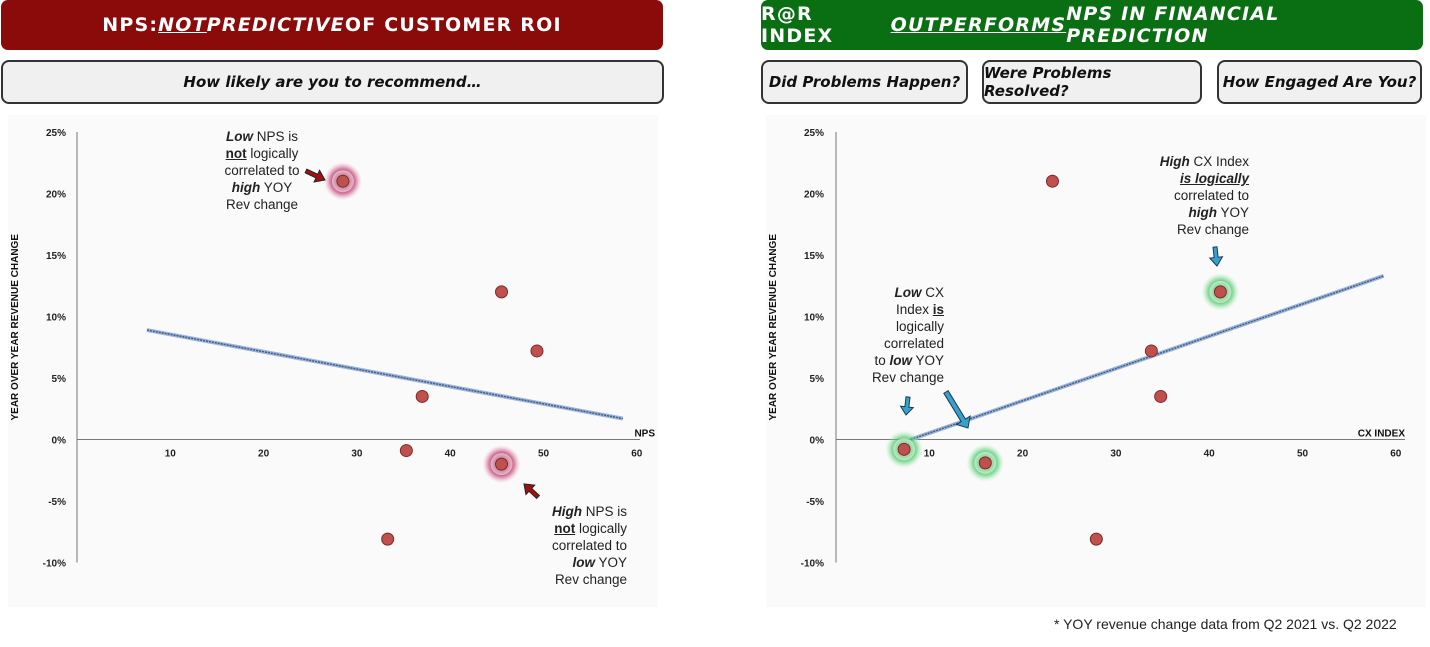  I want to click on arrow-high-nps, so click(532, 491).